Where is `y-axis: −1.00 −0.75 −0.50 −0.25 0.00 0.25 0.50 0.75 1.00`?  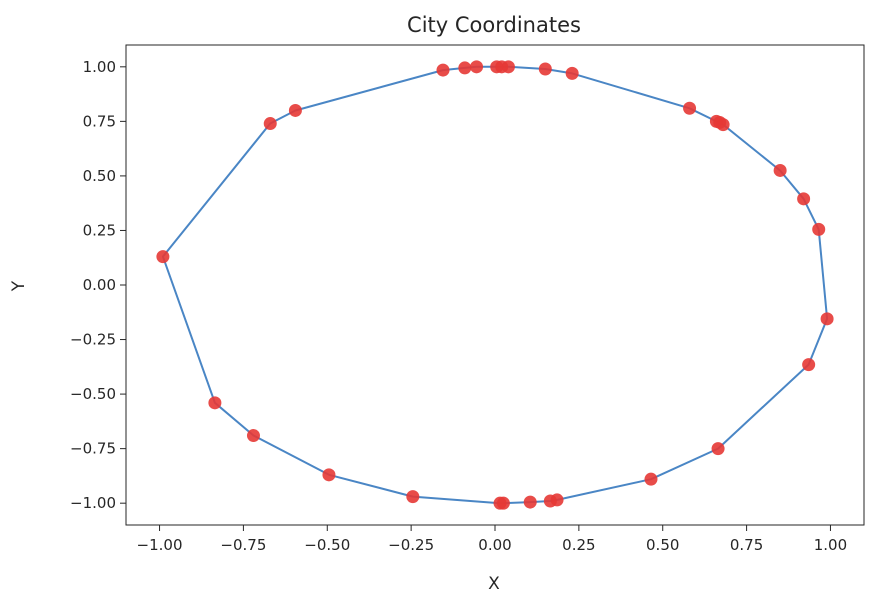 y-axis: −1.00 −0.75 −0.50 −0.25 0.00 0.25 0.50 0.75 1.00 is located at coordinates (98, 285).